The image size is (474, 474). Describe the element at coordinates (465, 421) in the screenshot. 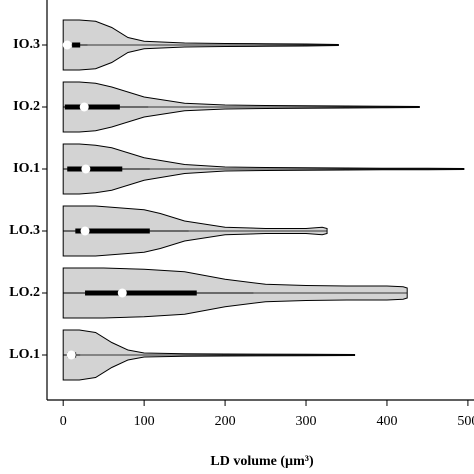

I see `x-tick-label: 500` at that location.